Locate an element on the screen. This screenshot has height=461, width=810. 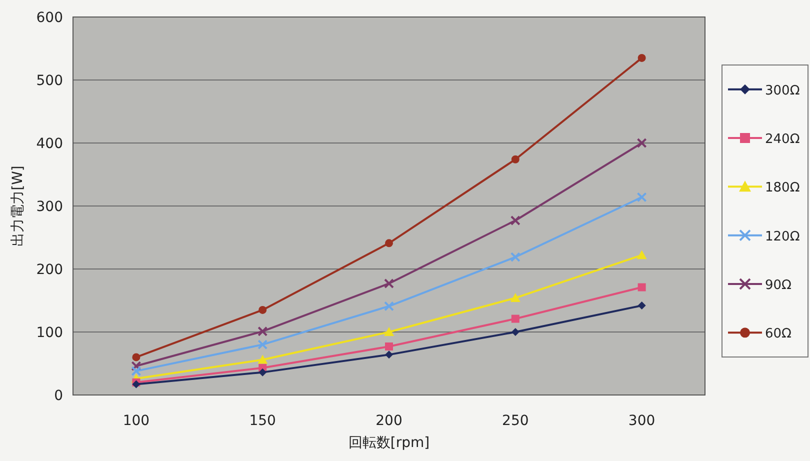
y-tick-label: 500 is located at coordinates (49, 81).